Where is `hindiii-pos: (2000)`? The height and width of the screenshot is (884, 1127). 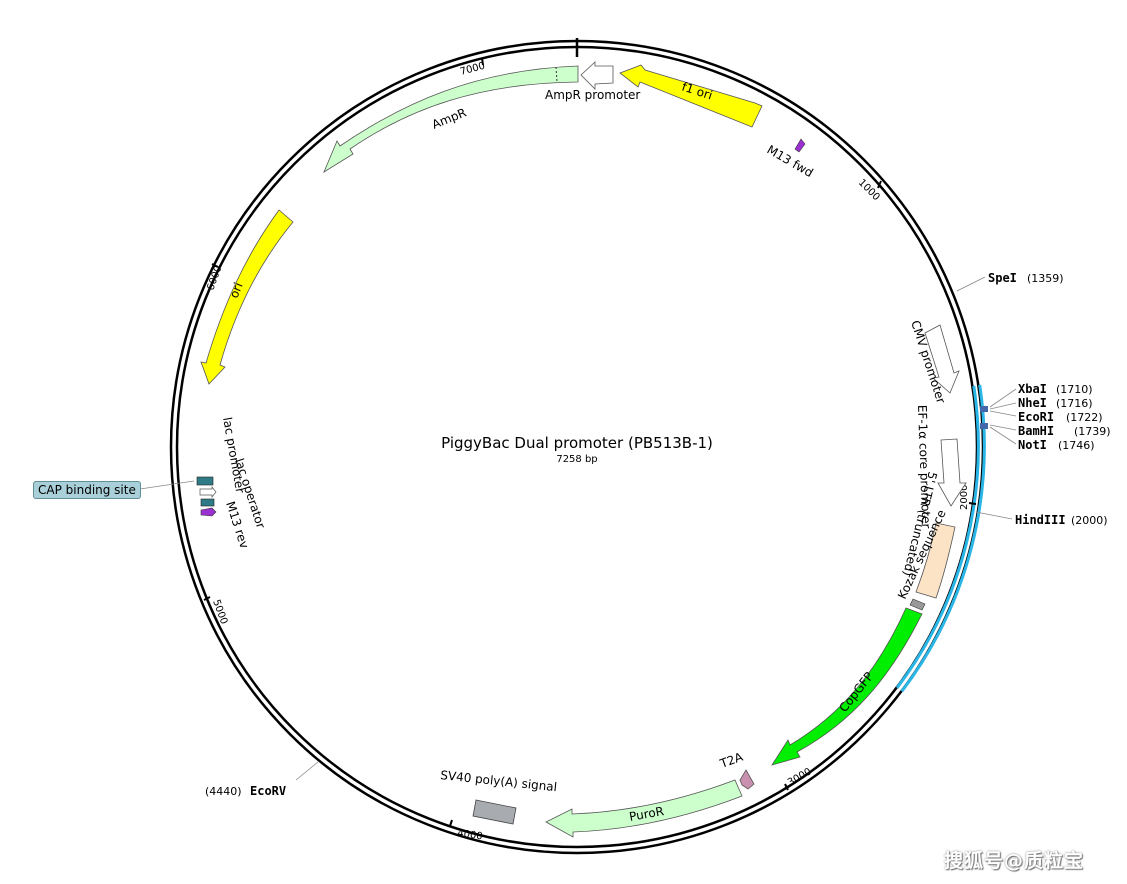
hindiii-pos: (2000) is located at coordinates (1089, 520).